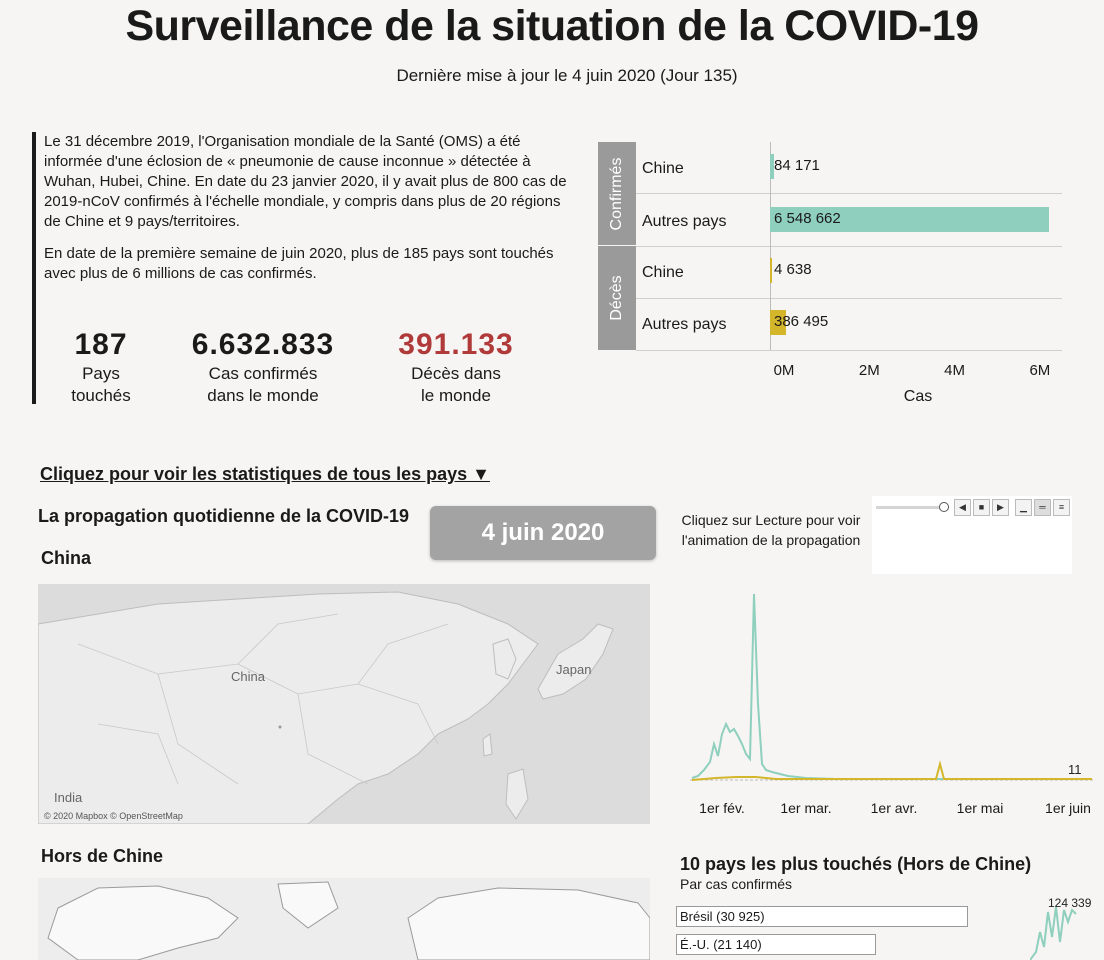  I want to click on stat-value: 187, so click(101, 344).